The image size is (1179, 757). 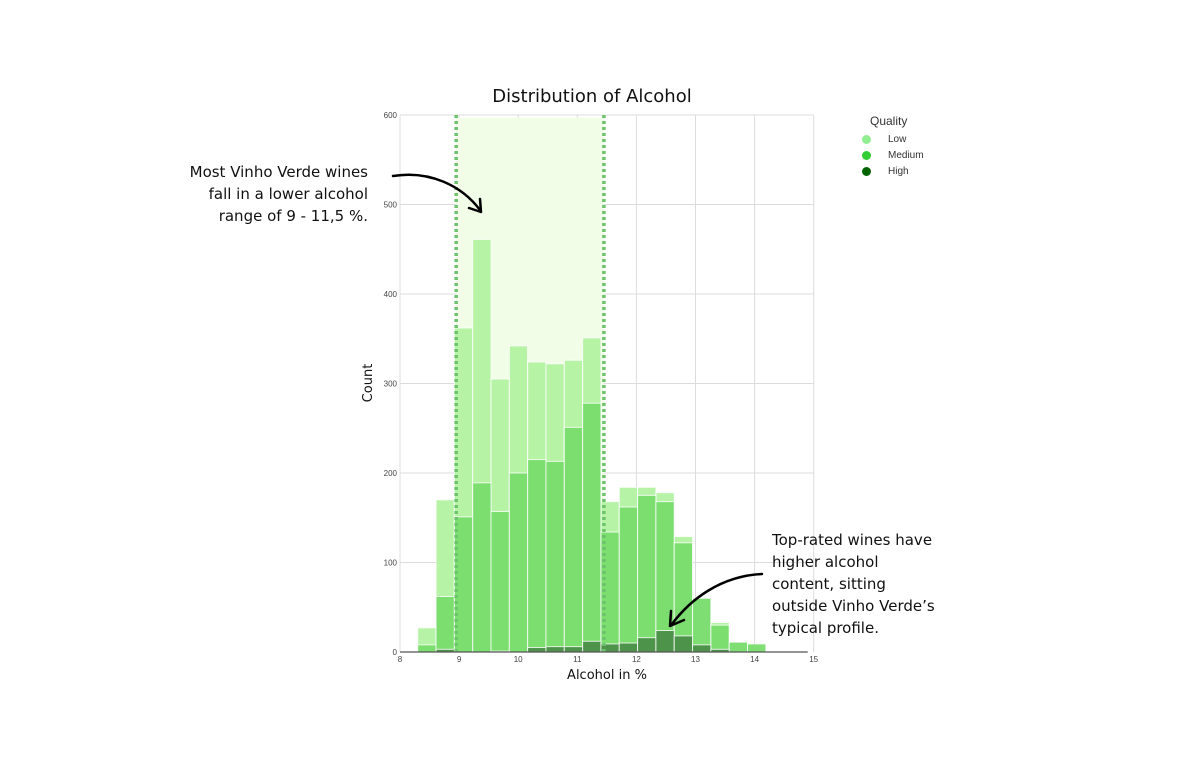 What do you see at coordinates (436, 192) in the screenshot?
I see `arrow-left` at bounding box center [436, 192].